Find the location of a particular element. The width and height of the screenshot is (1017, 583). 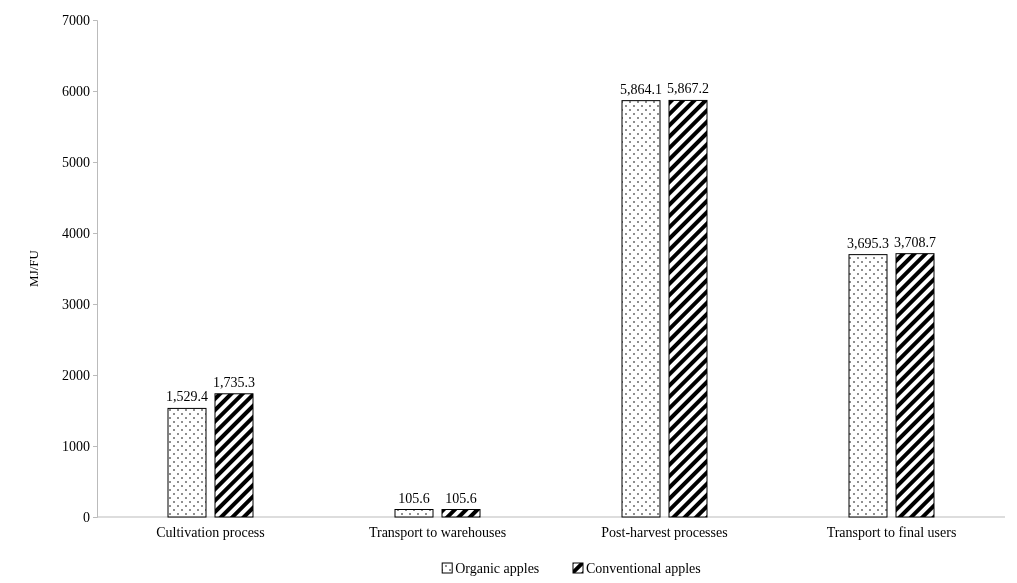

y-tick-label: 5000 is located at coordinates (76, 162).